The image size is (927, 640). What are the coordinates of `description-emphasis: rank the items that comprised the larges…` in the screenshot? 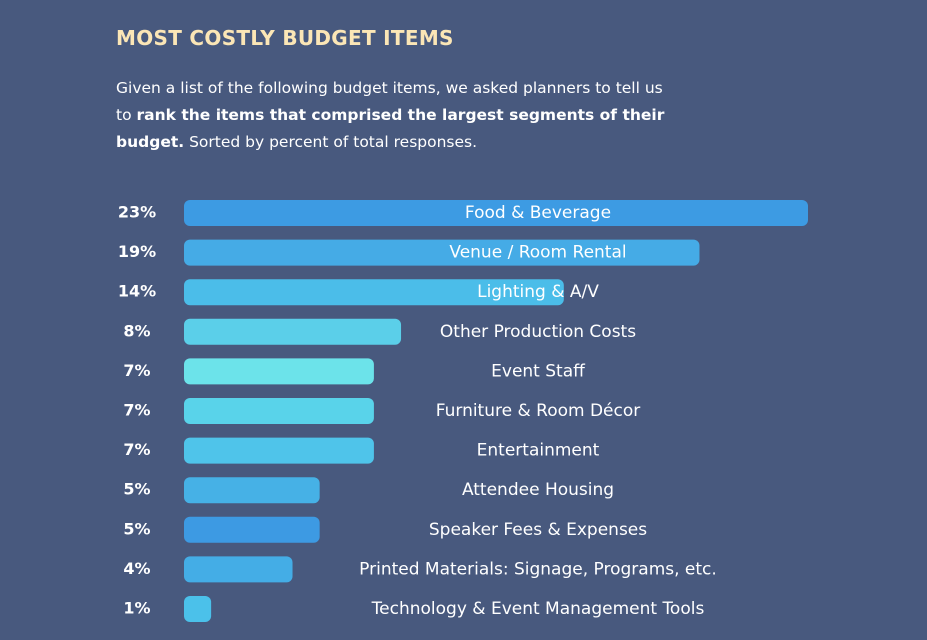 It's located at (390, 128).